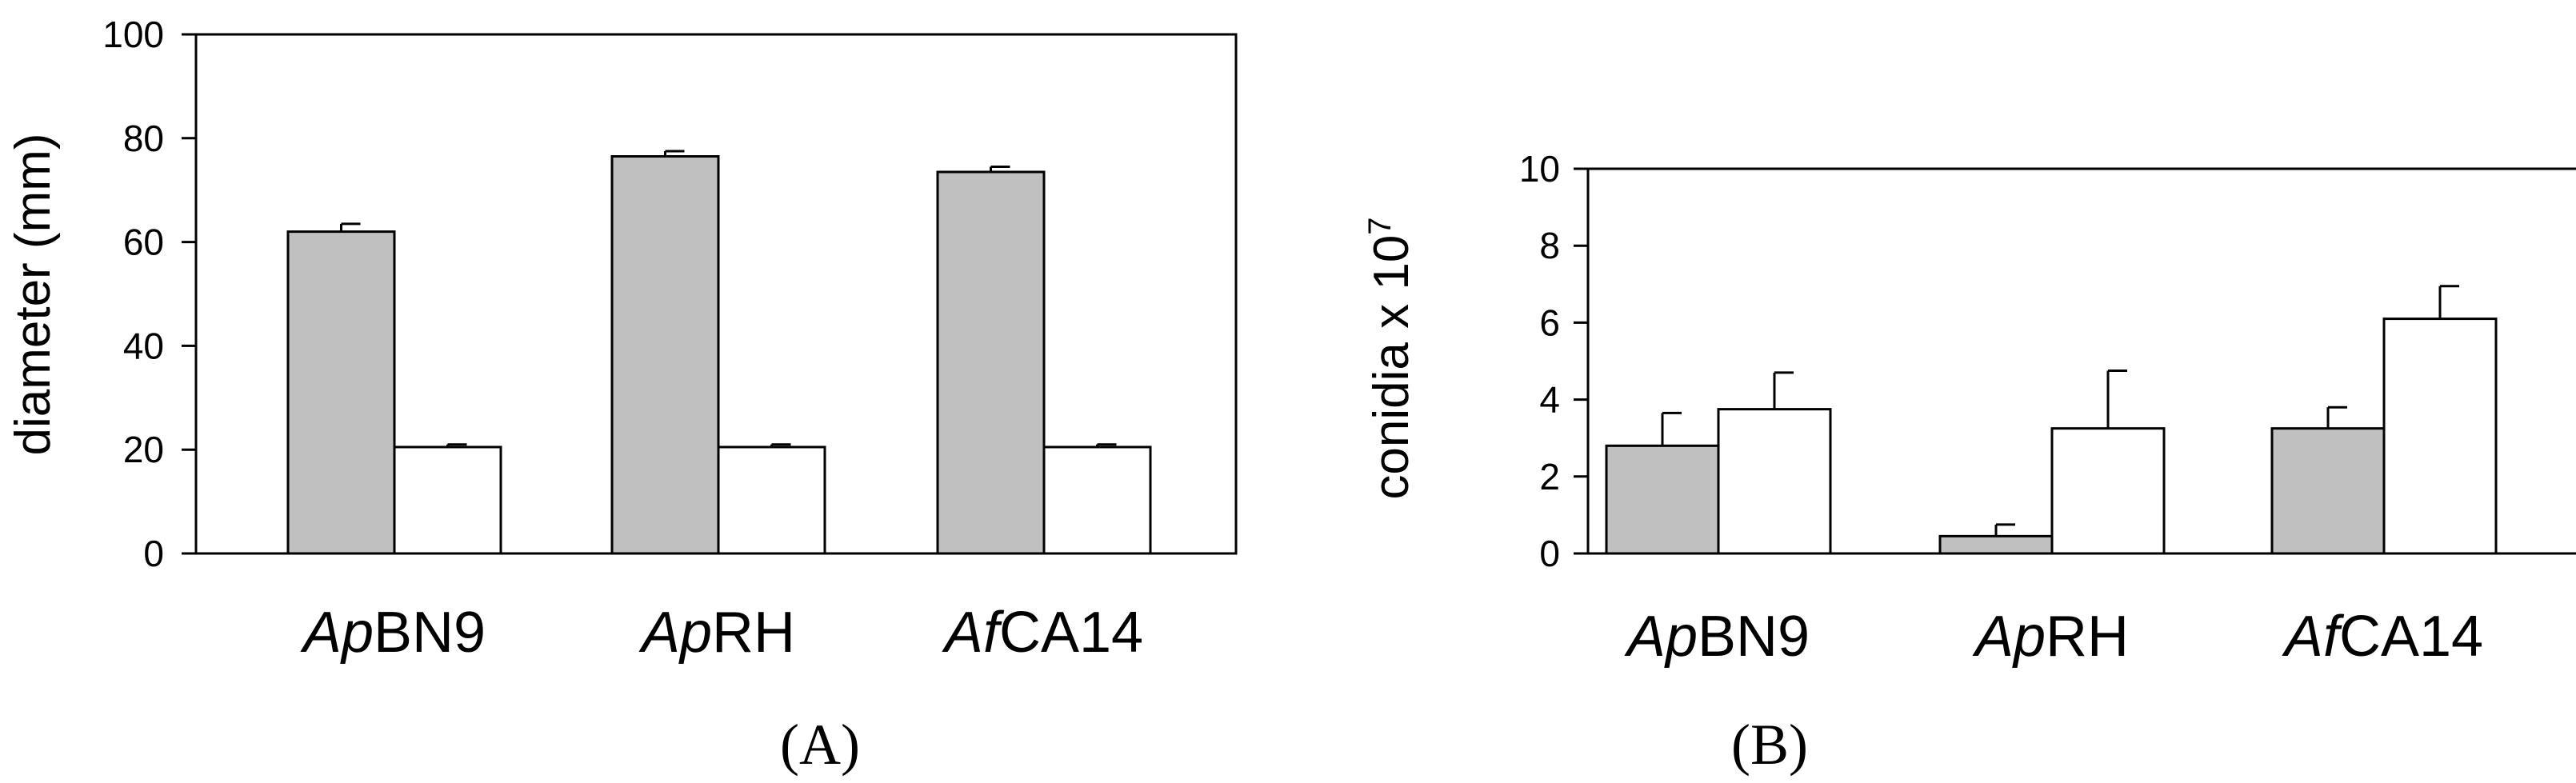 The height and width of the screenshot is (783, 2576). Describe the element at coordinates (1549, 476) in the screenshot. I see `y-tick-label: 2` at that location.